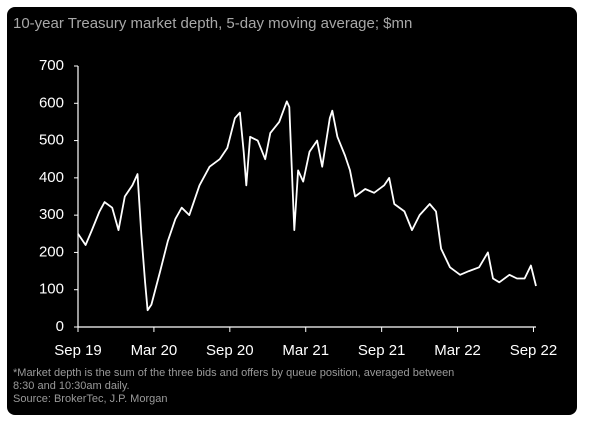 Image resolution: width=601 pixels, height=437 pixels. Describe the element at coordinates (71, 386) in the screenshot. I see `footnote: 8:30 and 10:30am daily.` at that location.